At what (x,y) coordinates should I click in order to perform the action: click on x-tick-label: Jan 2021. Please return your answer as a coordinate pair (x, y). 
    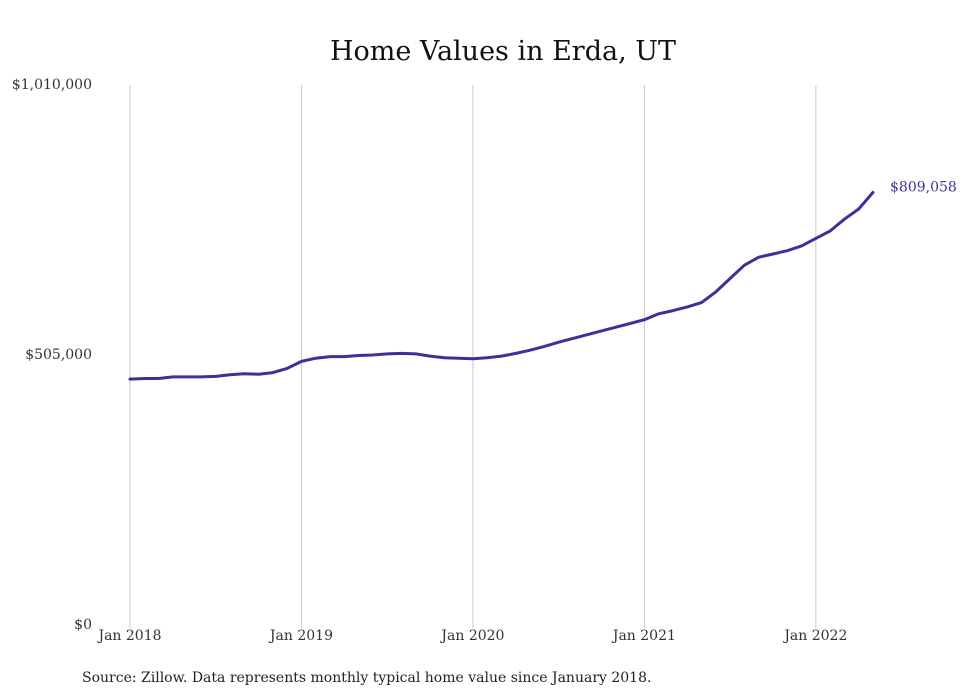
    Looking at the image, I should click on (643, 636).